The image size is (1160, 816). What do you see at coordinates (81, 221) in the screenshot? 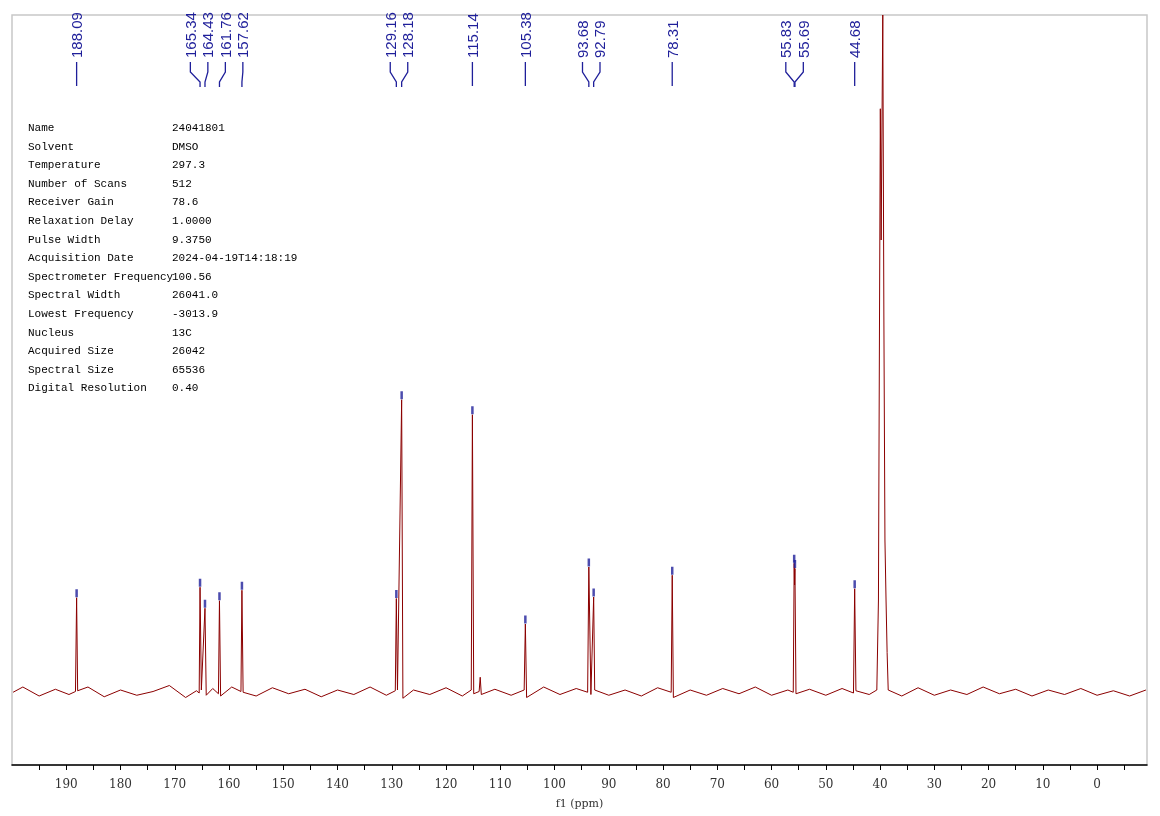
I see `annotation: Relaxation Delay` at bounding box center [81, 221].